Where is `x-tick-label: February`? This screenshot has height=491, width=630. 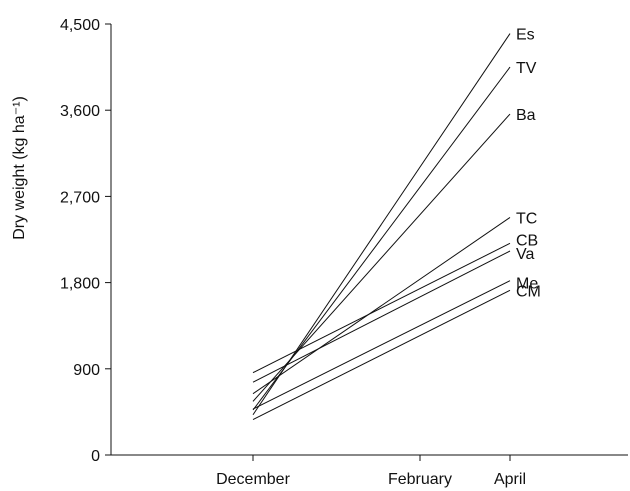 x-tick-label: February is located at coordinates (420, 479).